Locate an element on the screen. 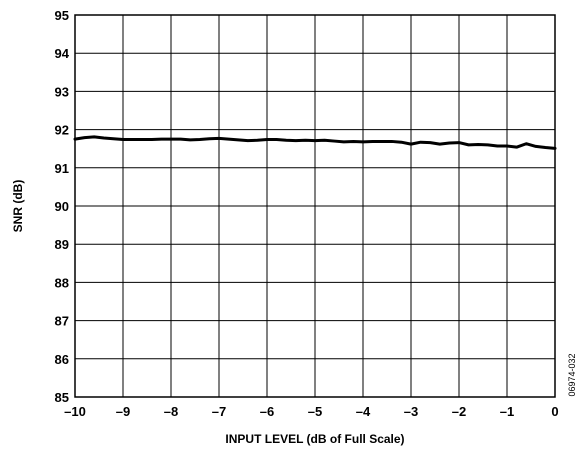  y-tick-labels: 85 86 87 88 89 90 91 92 93 94 95 is located at coordinates (62, 206).